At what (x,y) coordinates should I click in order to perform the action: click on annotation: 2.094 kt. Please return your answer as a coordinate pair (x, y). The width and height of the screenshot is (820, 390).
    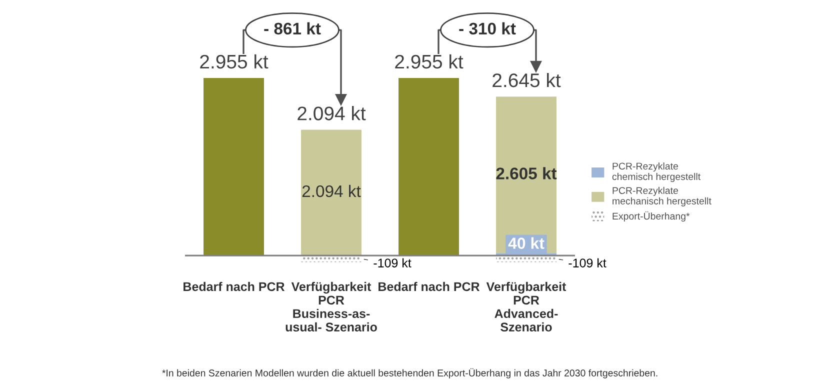
    Looking at the image, I should click on (332, 113).